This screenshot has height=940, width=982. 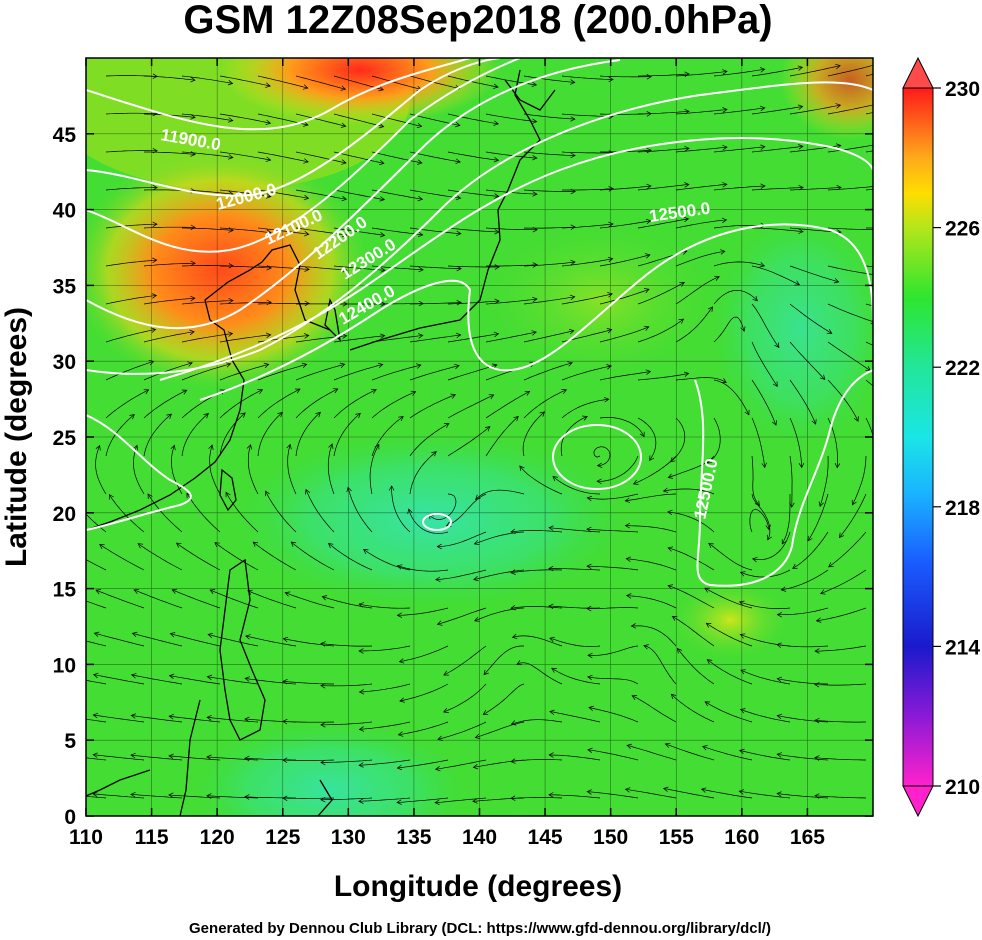 What do you see at coordinates (962, 647) in the screenshot?
I see `colorbar-tick-label: 214` at bounding box center [962, 647].